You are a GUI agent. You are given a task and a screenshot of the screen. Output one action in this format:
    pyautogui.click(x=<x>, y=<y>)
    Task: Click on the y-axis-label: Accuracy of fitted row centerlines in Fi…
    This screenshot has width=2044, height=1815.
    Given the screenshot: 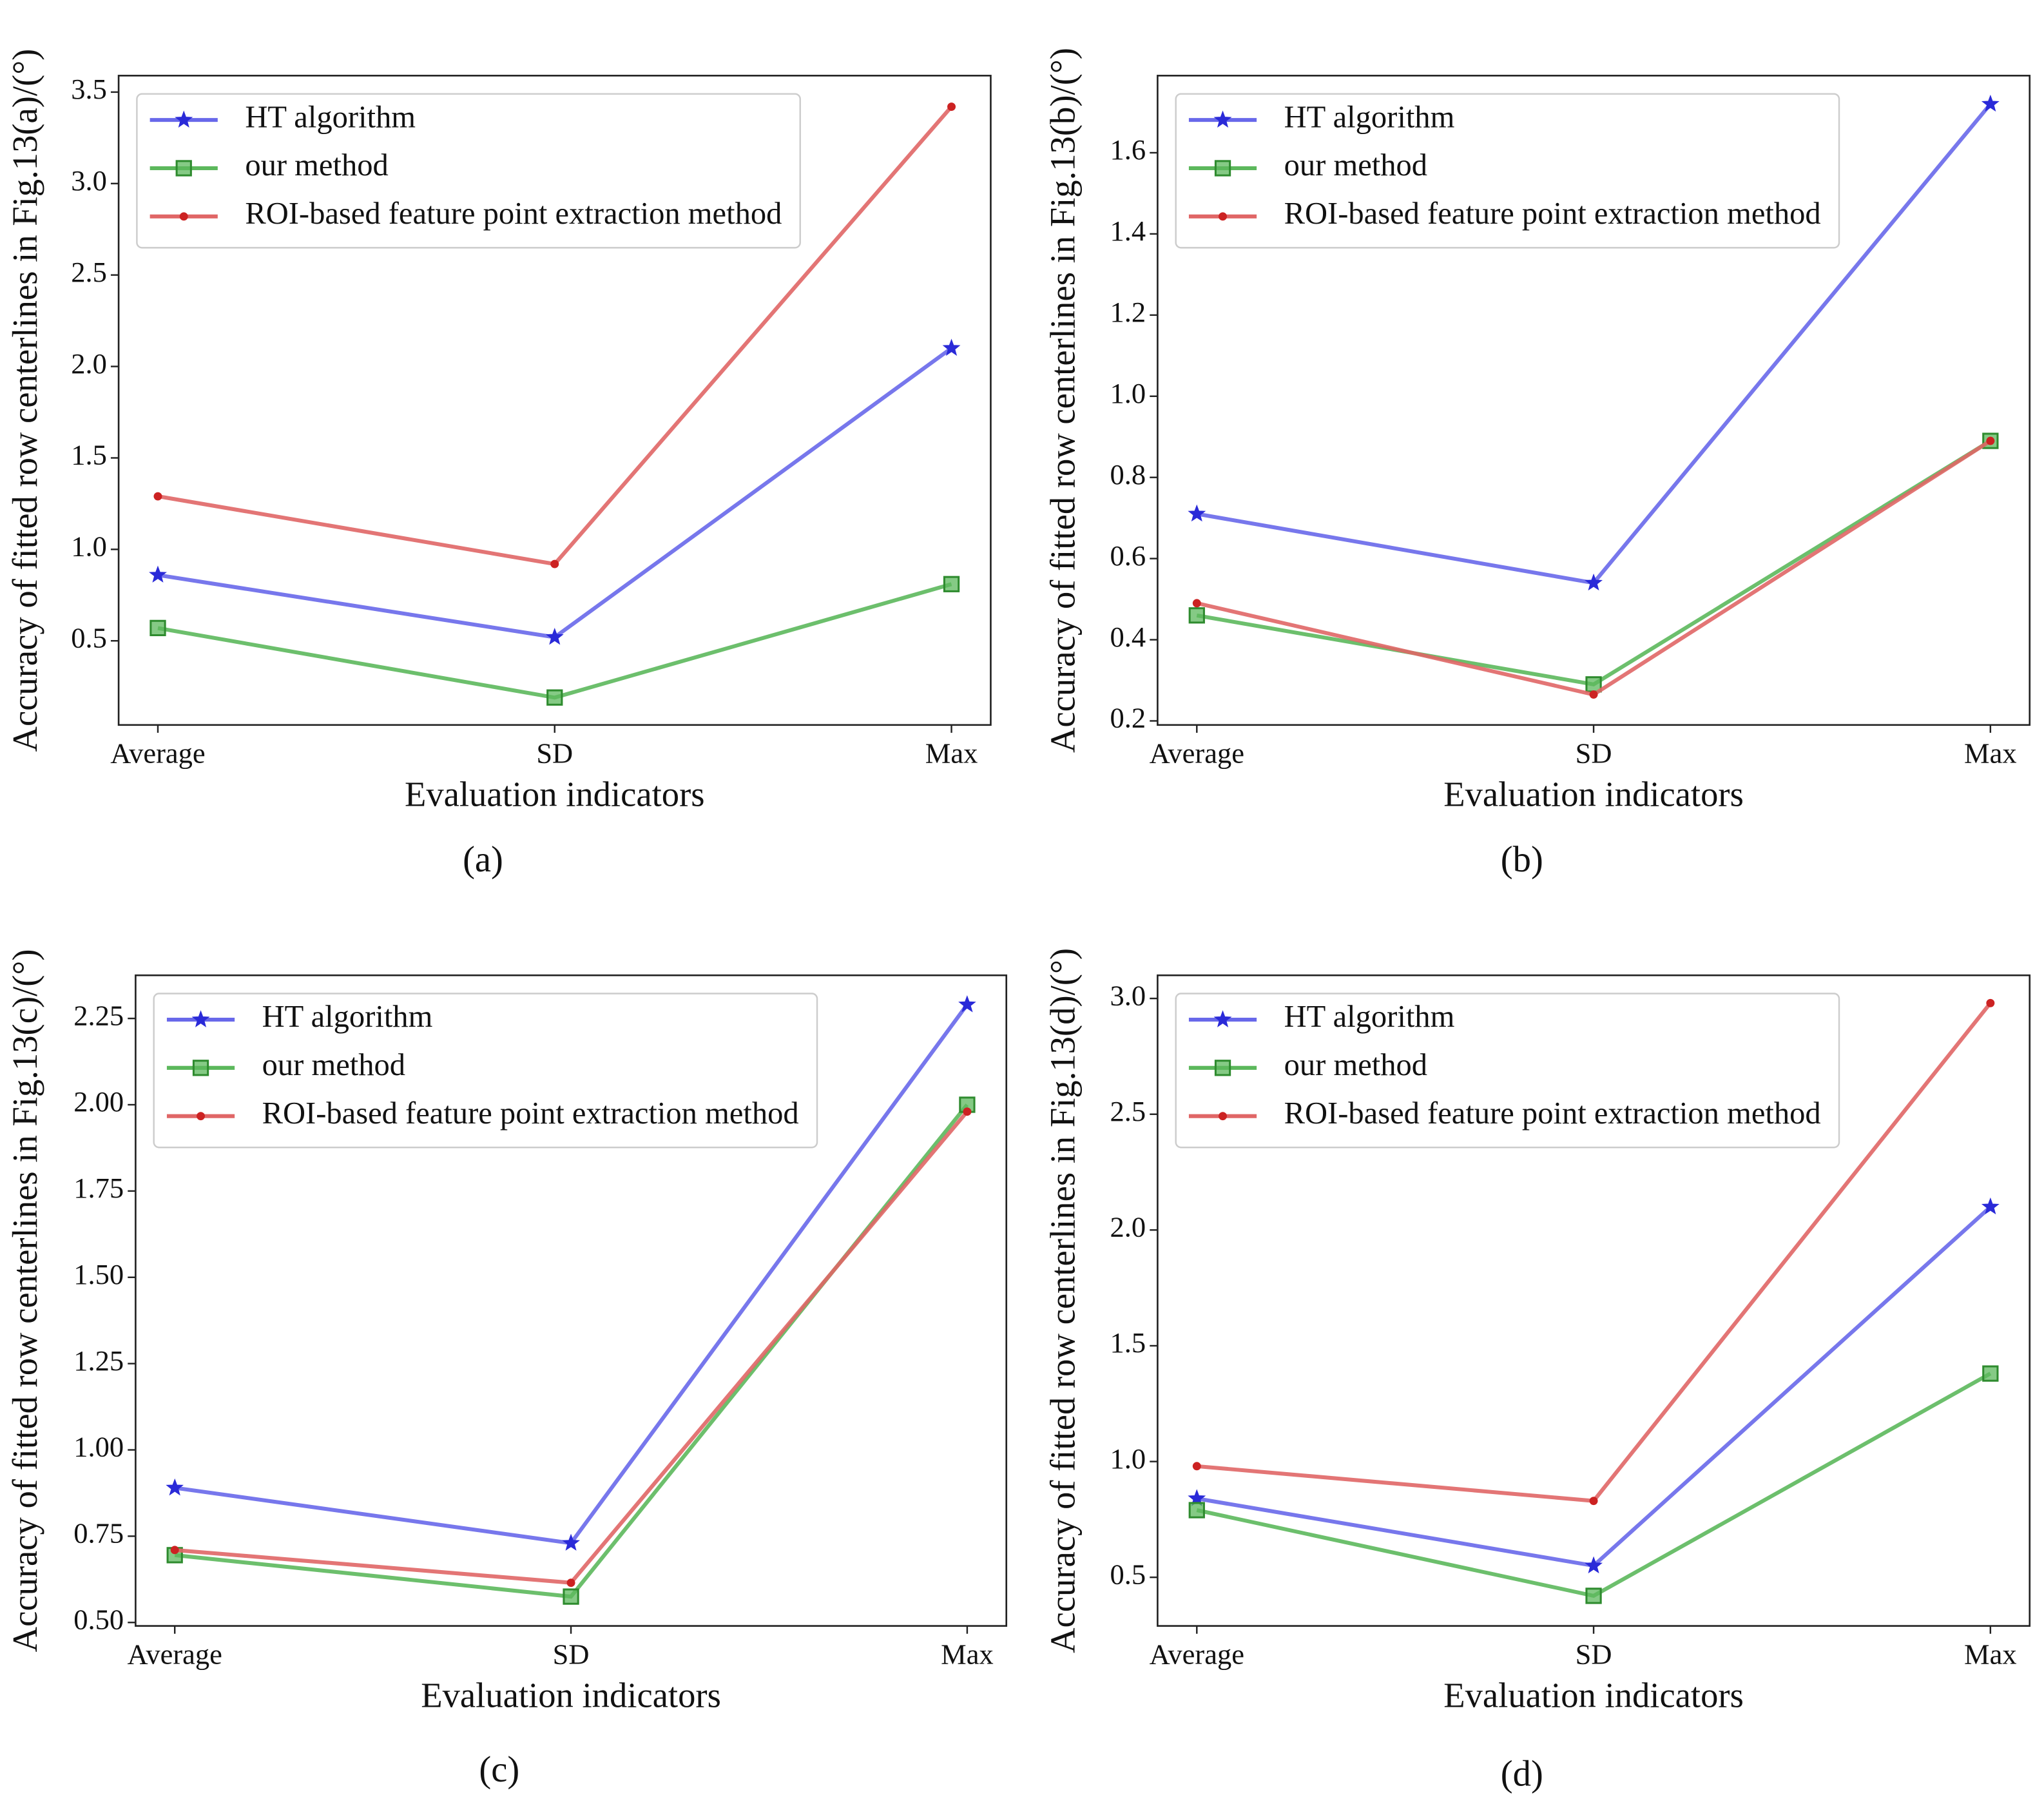 What is the action you would take?
    pyautogui.click(x=24, y=1300)
    